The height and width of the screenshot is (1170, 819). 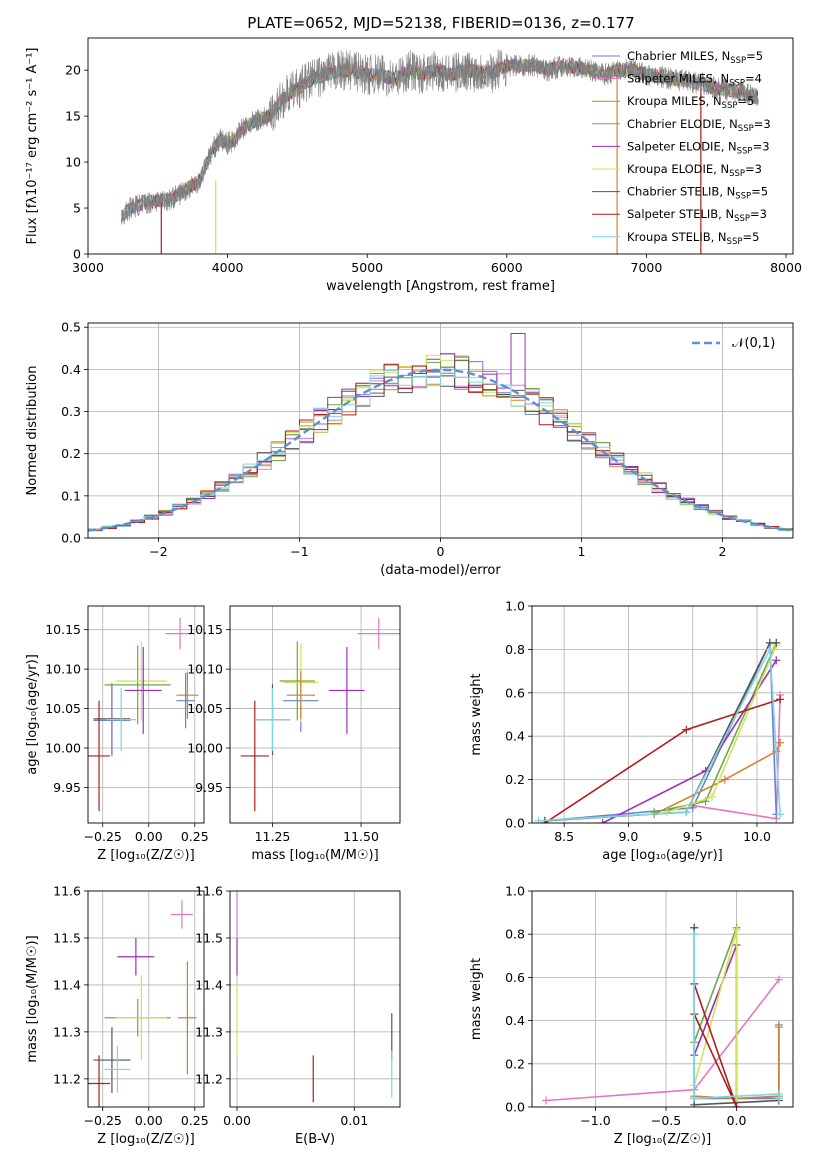 What do you see at coordinates (507, 267) in the screenshot?
I see `x-tick-label: 6000` at bounding box center [507, 267].